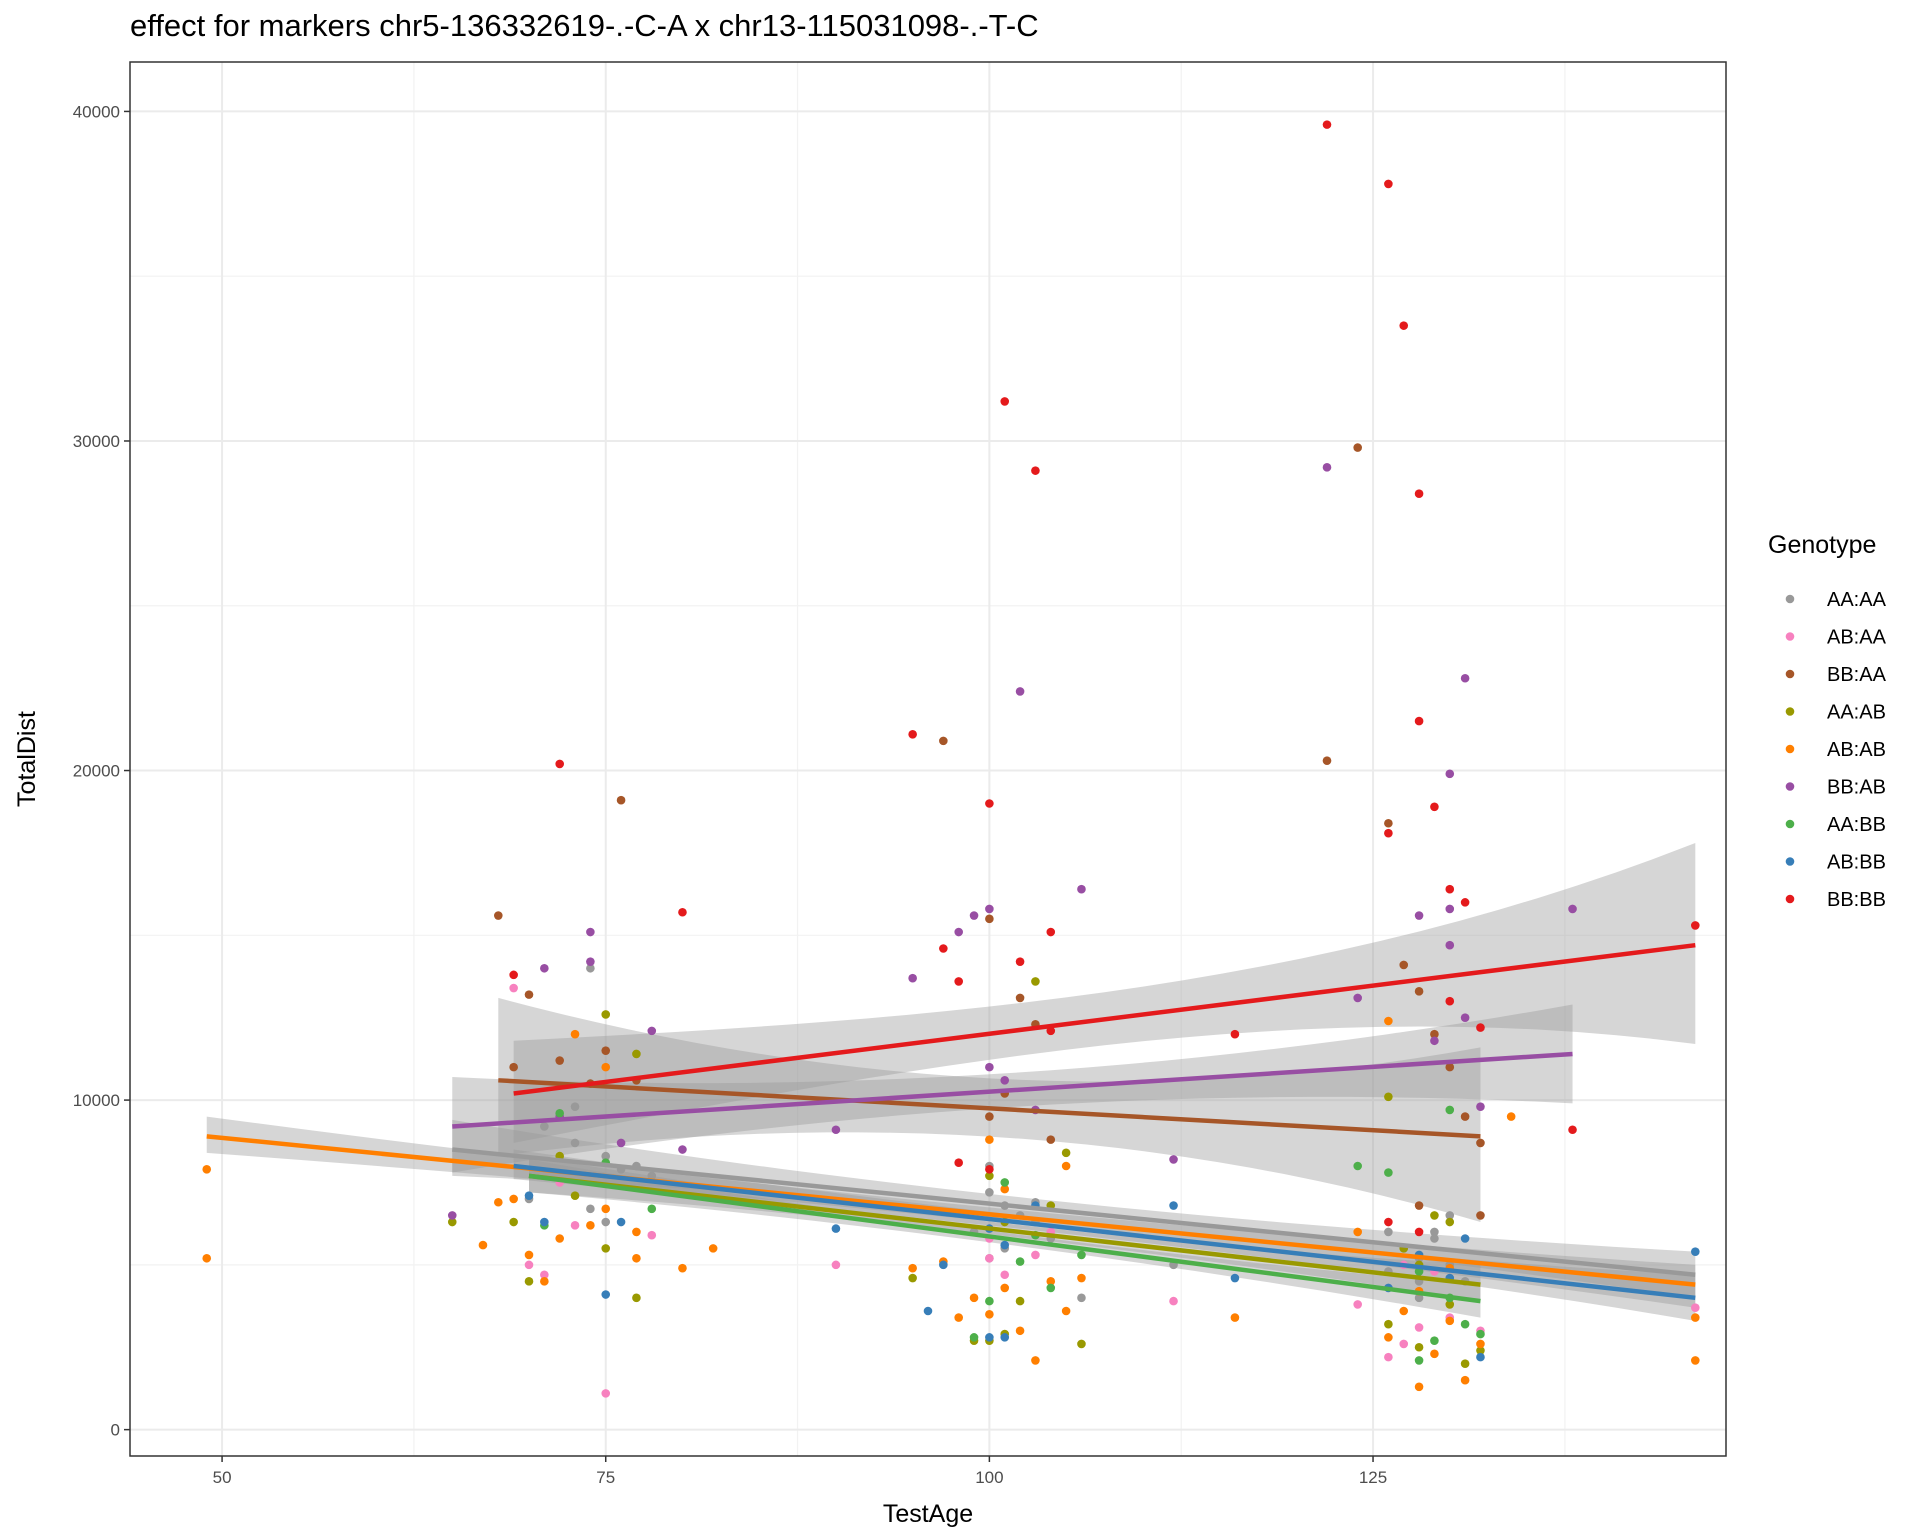 The height and width of the screenshot is (1536, 1920). I want to click on legend-label: AB:AB, so click(1856, 750).